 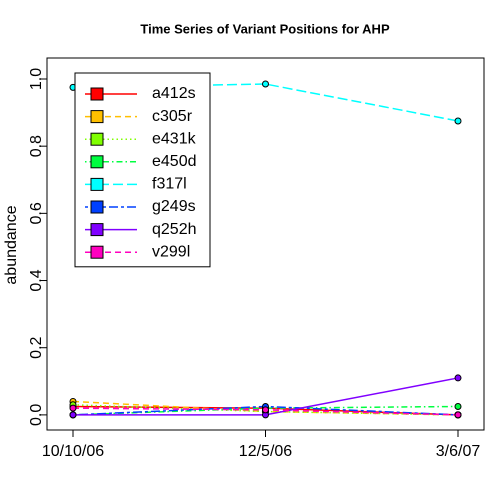 I want to click on y-tick-label: 1.0, so click(x=36, y=79).